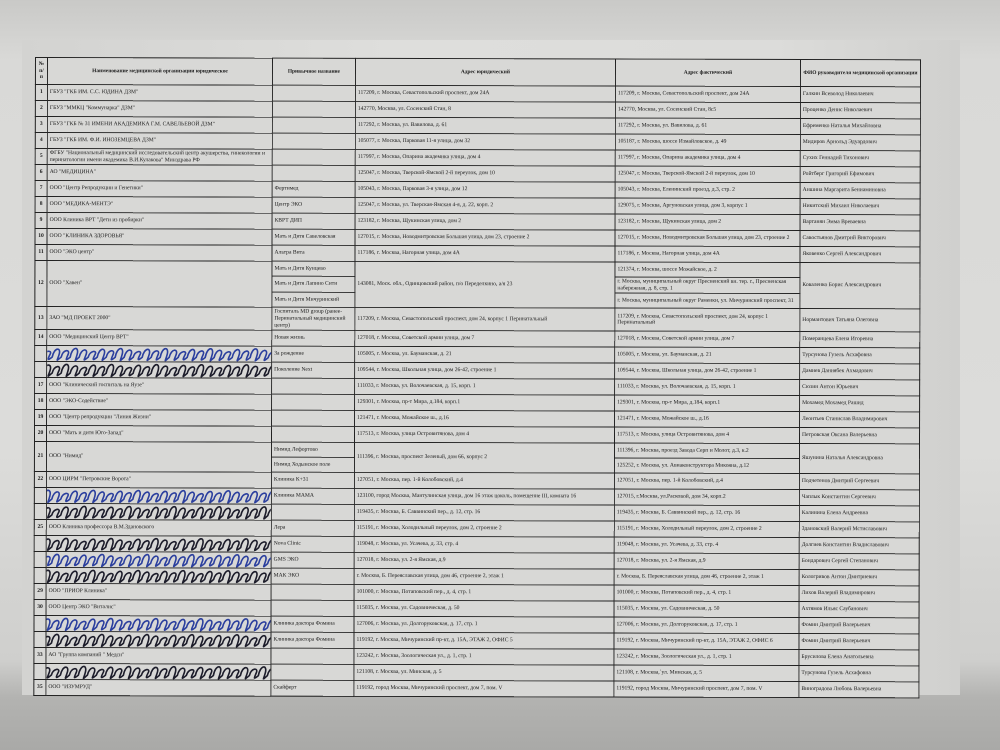  What do you see at coordinates (40, 527) in the screenshot?
I see `row-number: 25` at bounding box center [40, 527].